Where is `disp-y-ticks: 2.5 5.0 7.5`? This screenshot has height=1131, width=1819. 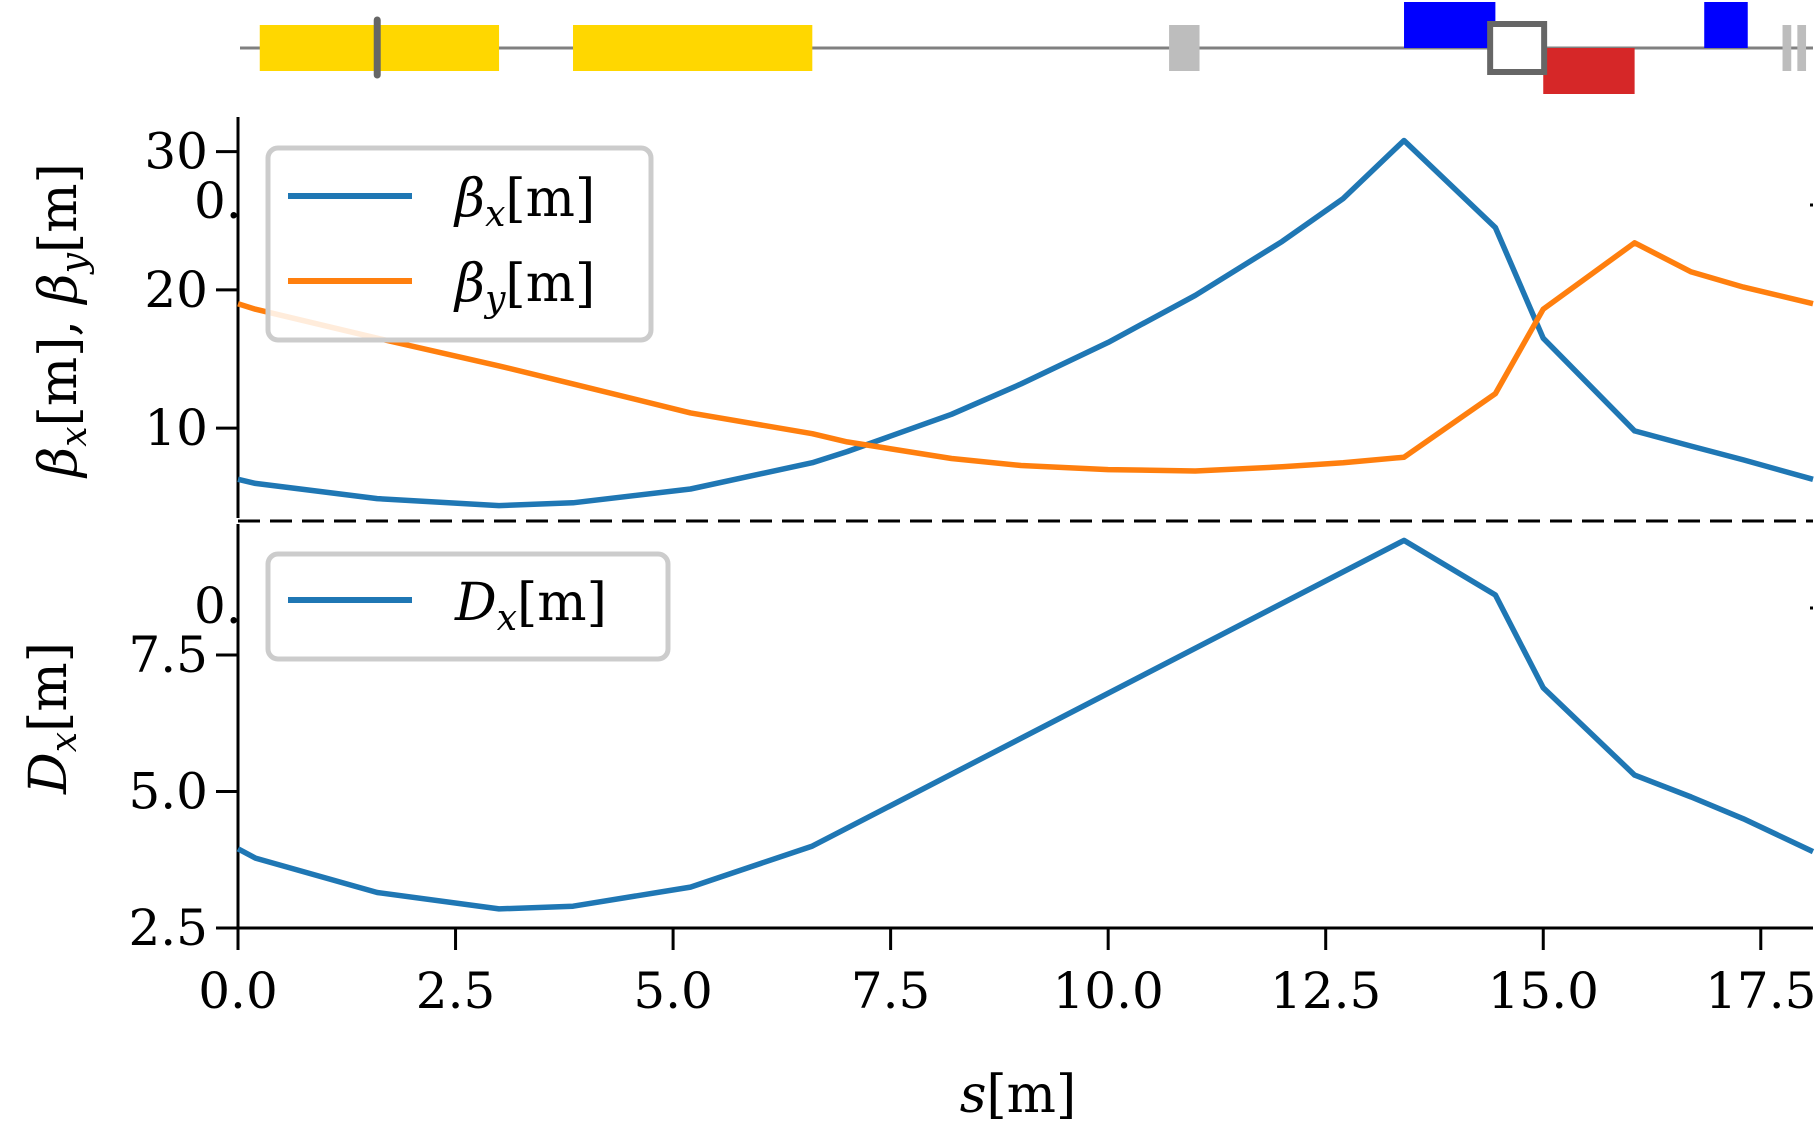
disp-y-ticks: 2.5 5.0 7.5 is located at coordinates (183, 791).